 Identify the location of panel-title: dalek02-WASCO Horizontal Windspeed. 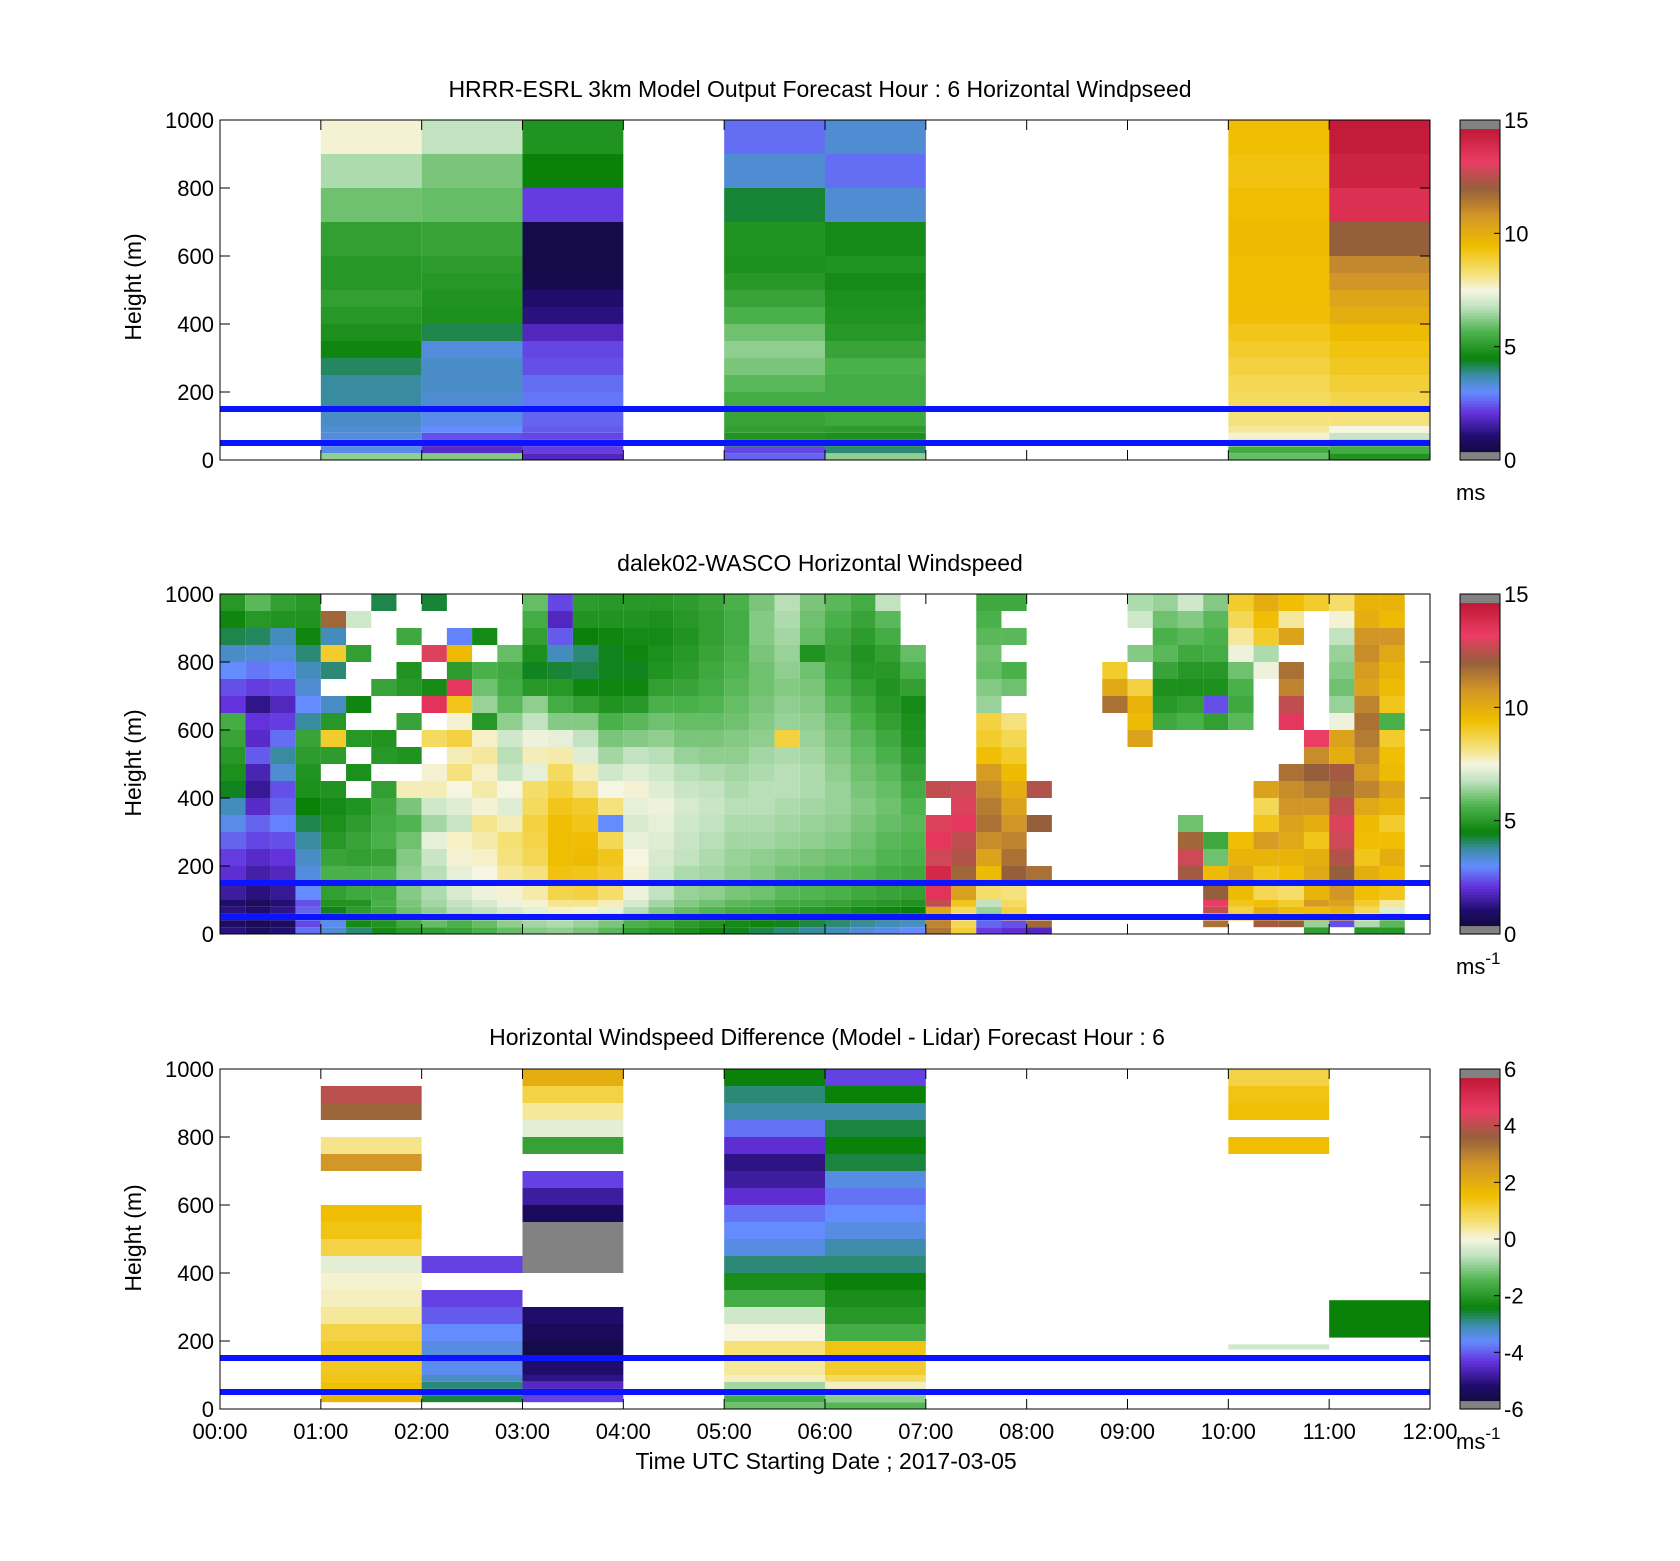
(820, 563).